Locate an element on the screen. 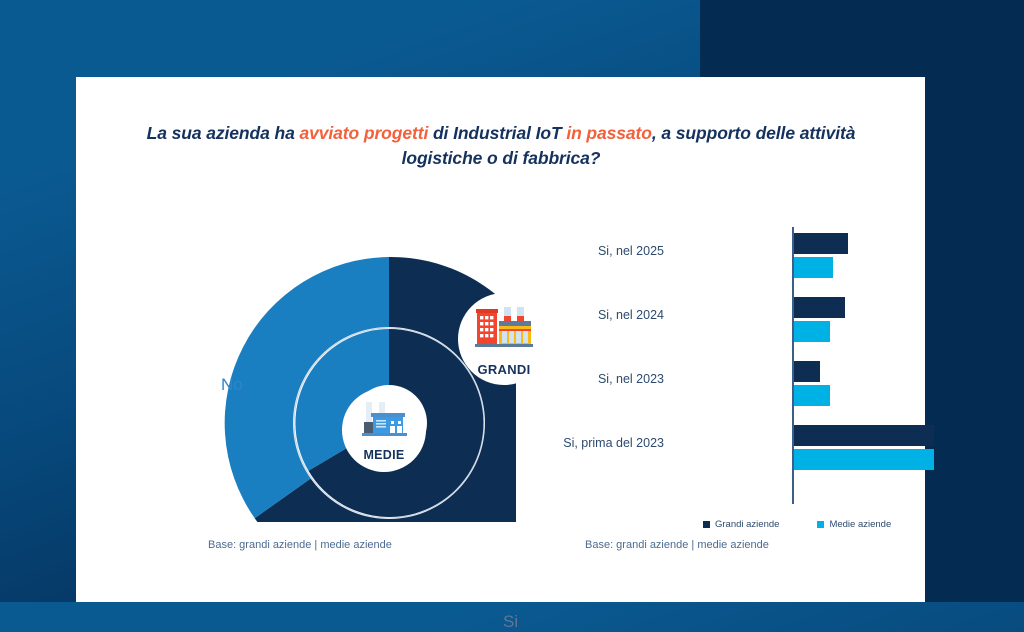 The image size is (1024, 632). legend-label-medie: Medie aziende is located at coordinates (860, 524).